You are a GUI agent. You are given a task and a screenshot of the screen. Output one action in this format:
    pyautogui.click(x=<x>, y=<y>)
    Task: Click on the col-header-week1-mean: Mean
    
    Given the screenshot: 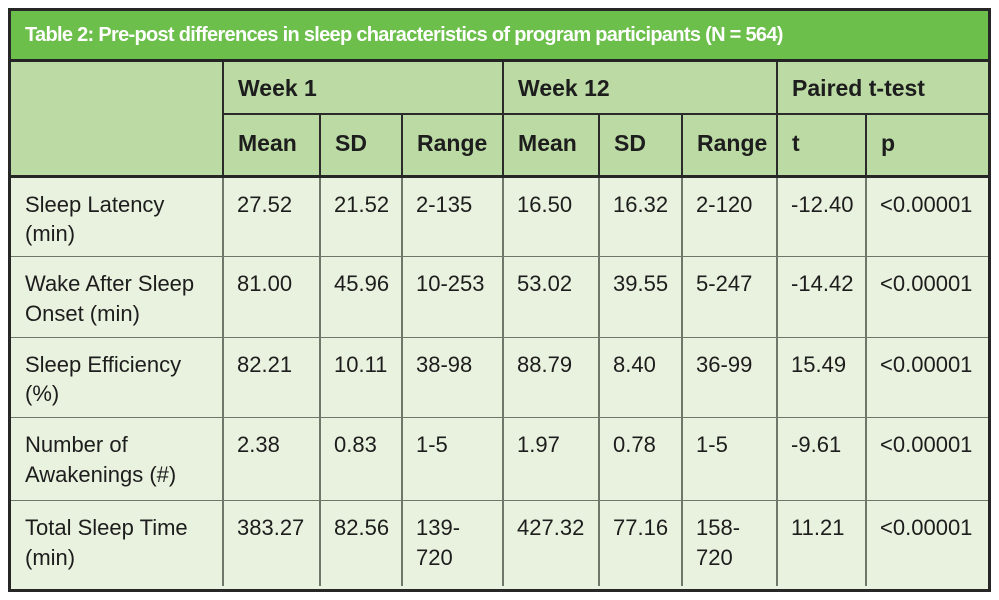 What is the action you would take?
    pyautogui.click(x=271, y=146)
    